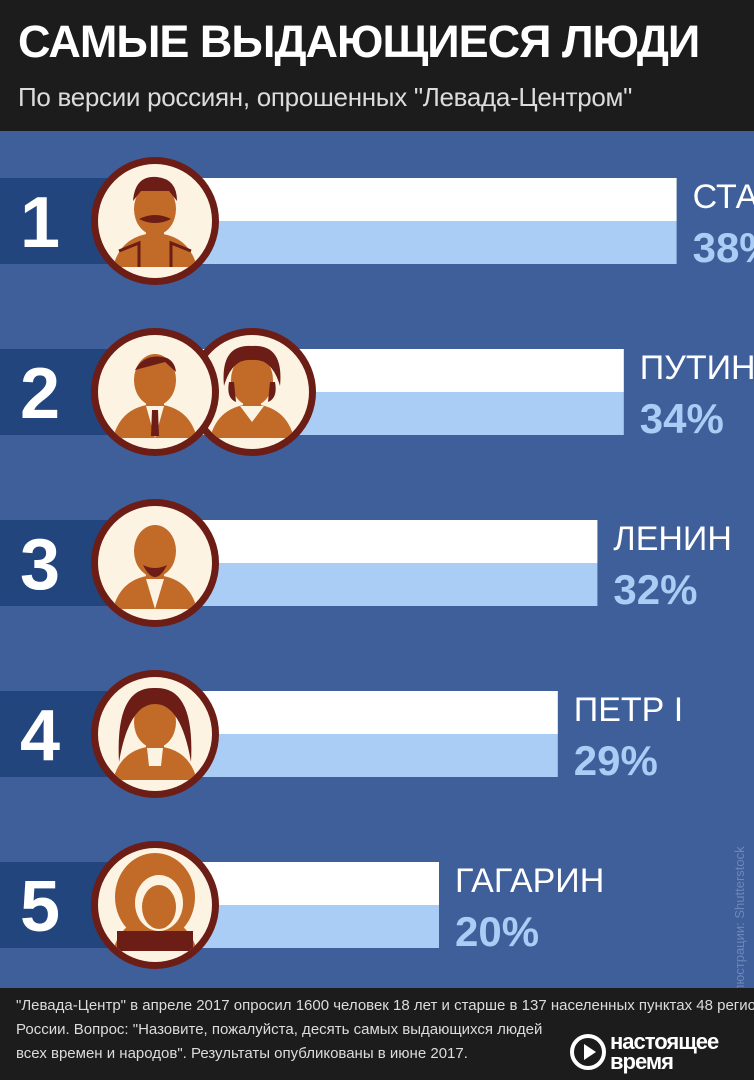 This screenshot has height=1080, width=754. Describe the element at coordinates (723, 247) in the screenshot. I see `bar-value-label: 38%` at that location.